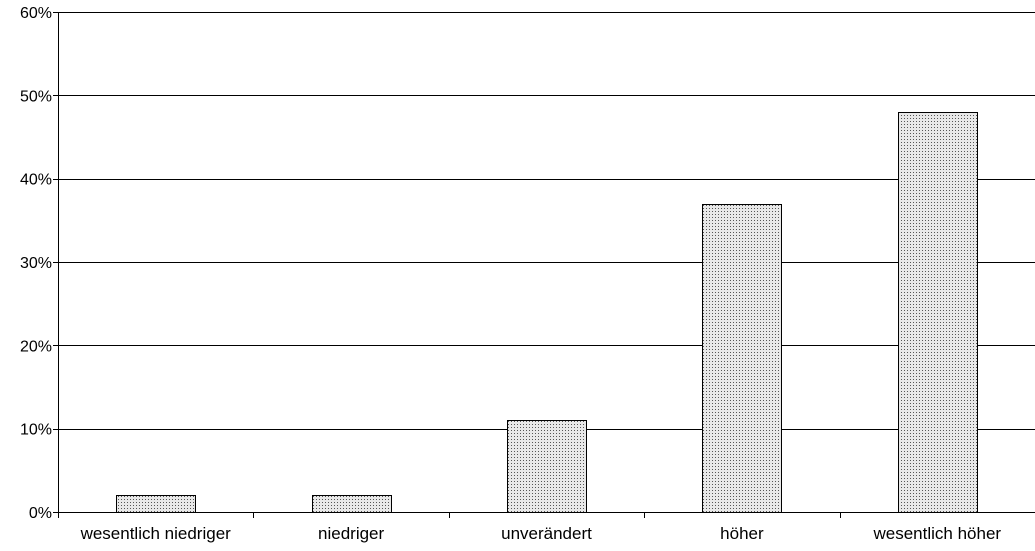 The width and height of the screenshot is (1035, 551). I want to click on y-tick-label-30: 30%, so click(36, 263).